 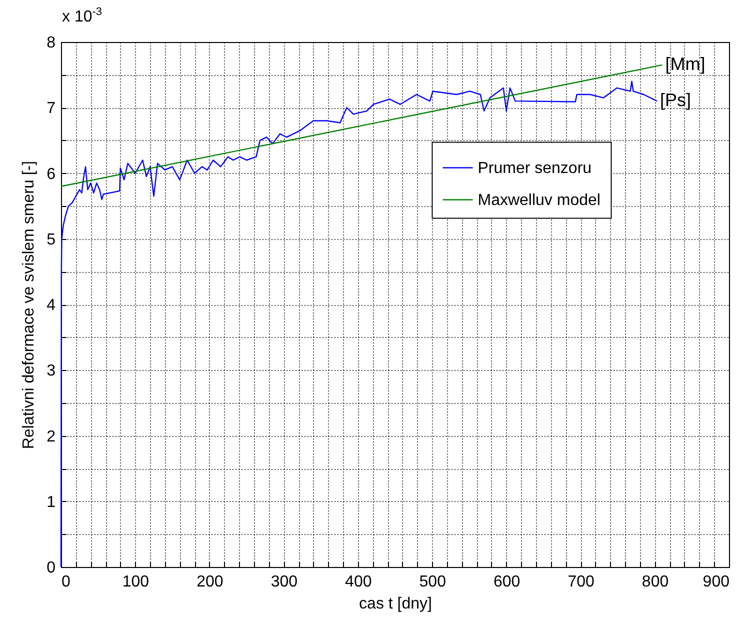 I want to click on y-tick-label: 7, so click(x=51, y=109).